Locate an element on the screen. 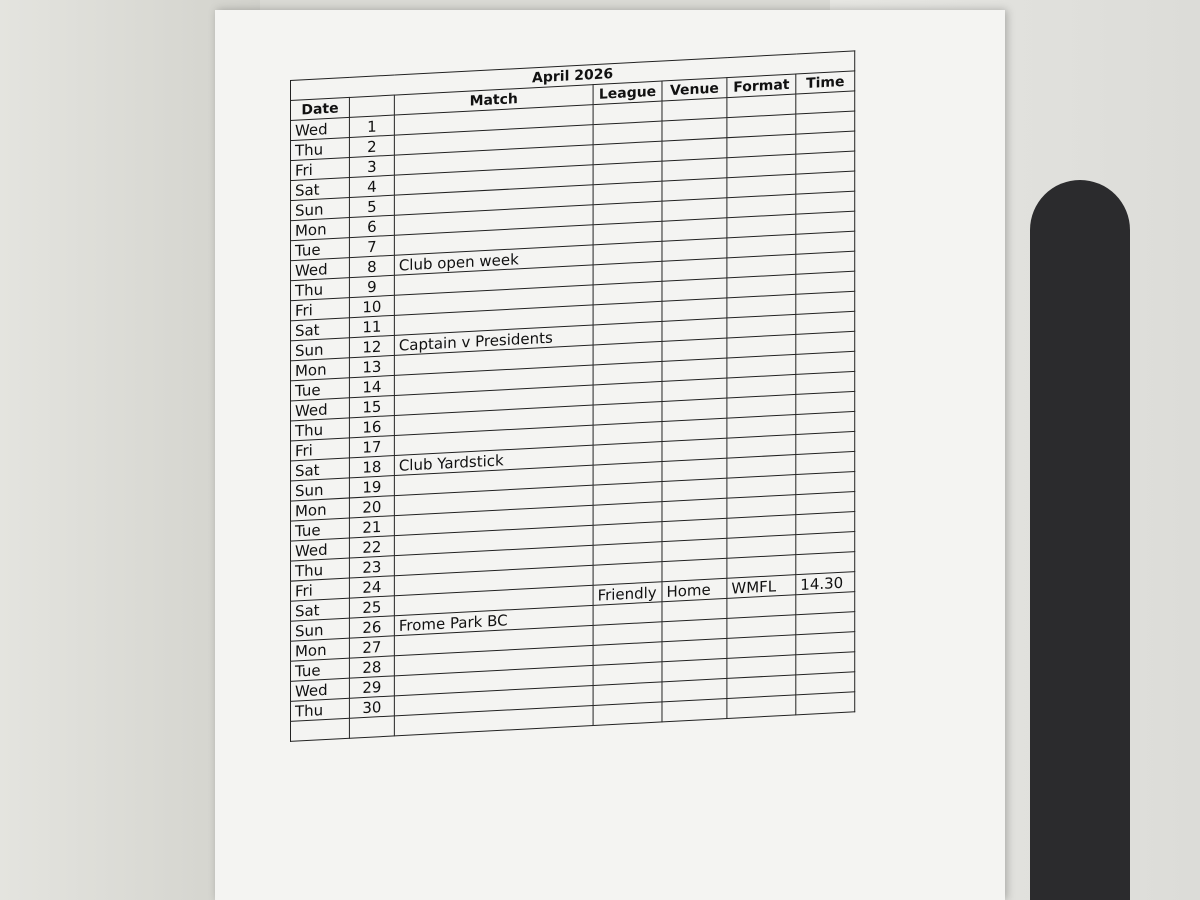 Image resolution: width=1200 pixels, height=900 pixels. cell-date: 10 is located at coordinates (372, 306).